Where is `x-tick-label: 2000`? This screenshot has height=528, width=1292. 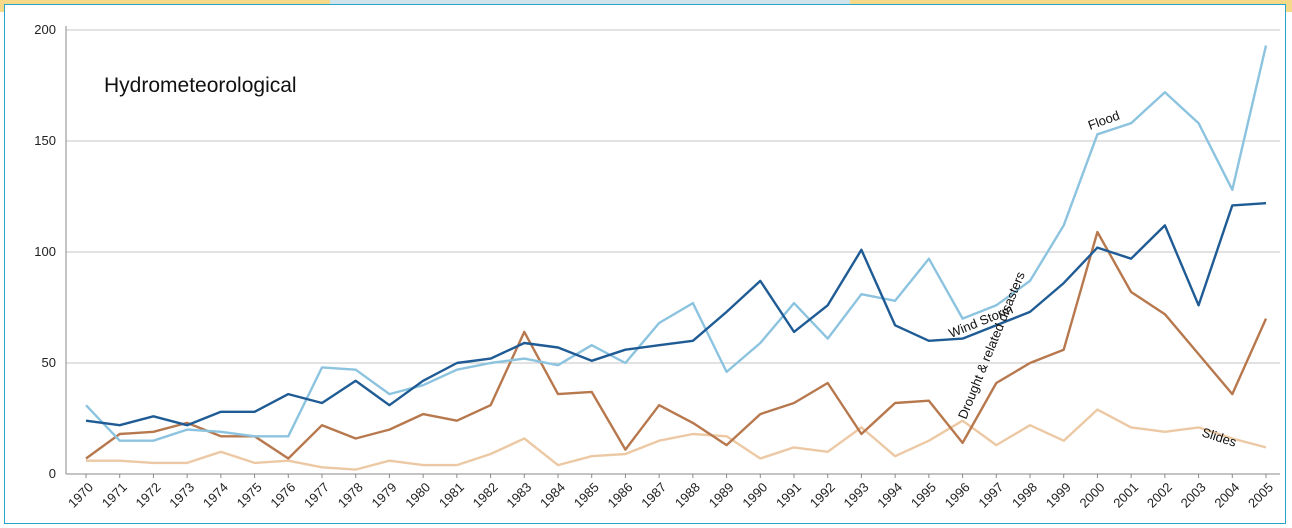
x-tick-label: 2000 is located at coordinates (1091, 495).